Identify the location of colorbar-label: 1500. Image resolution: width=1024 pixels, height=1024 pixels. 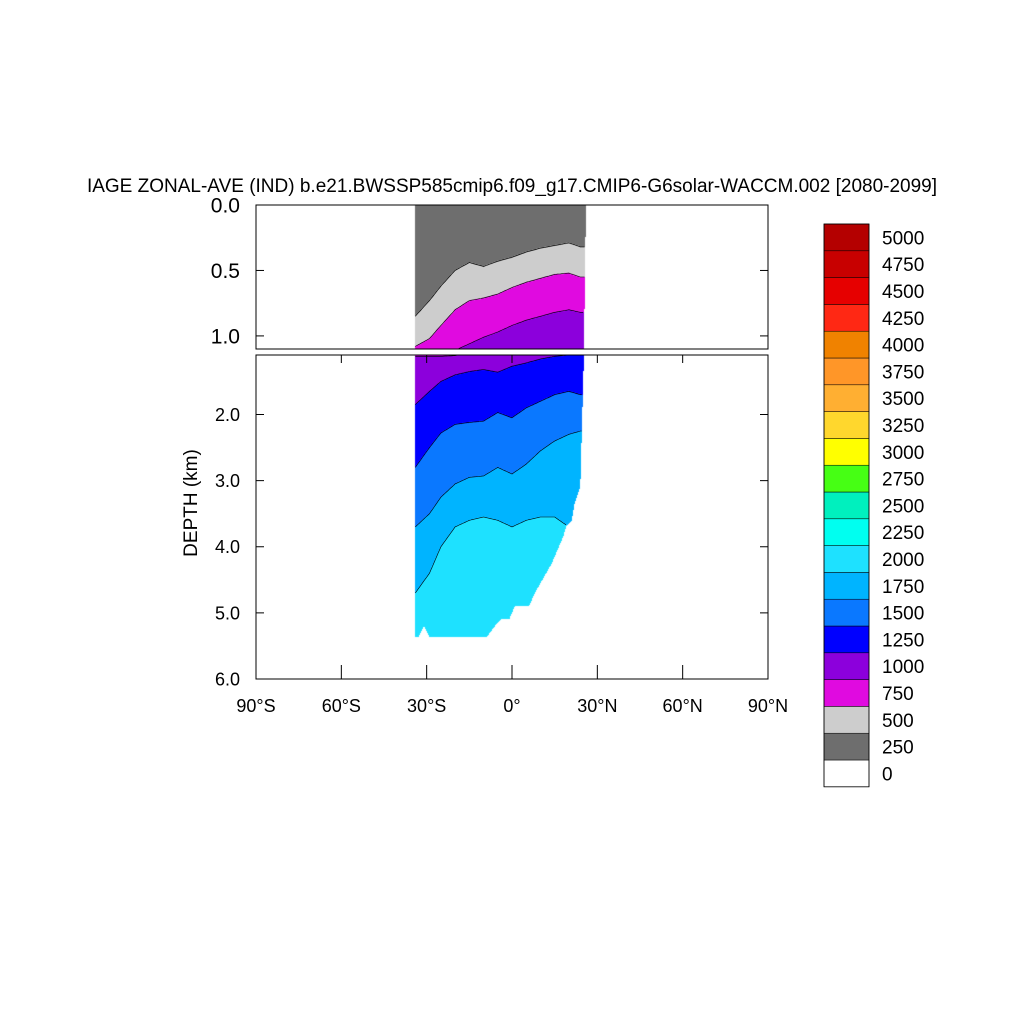
(903, 614).